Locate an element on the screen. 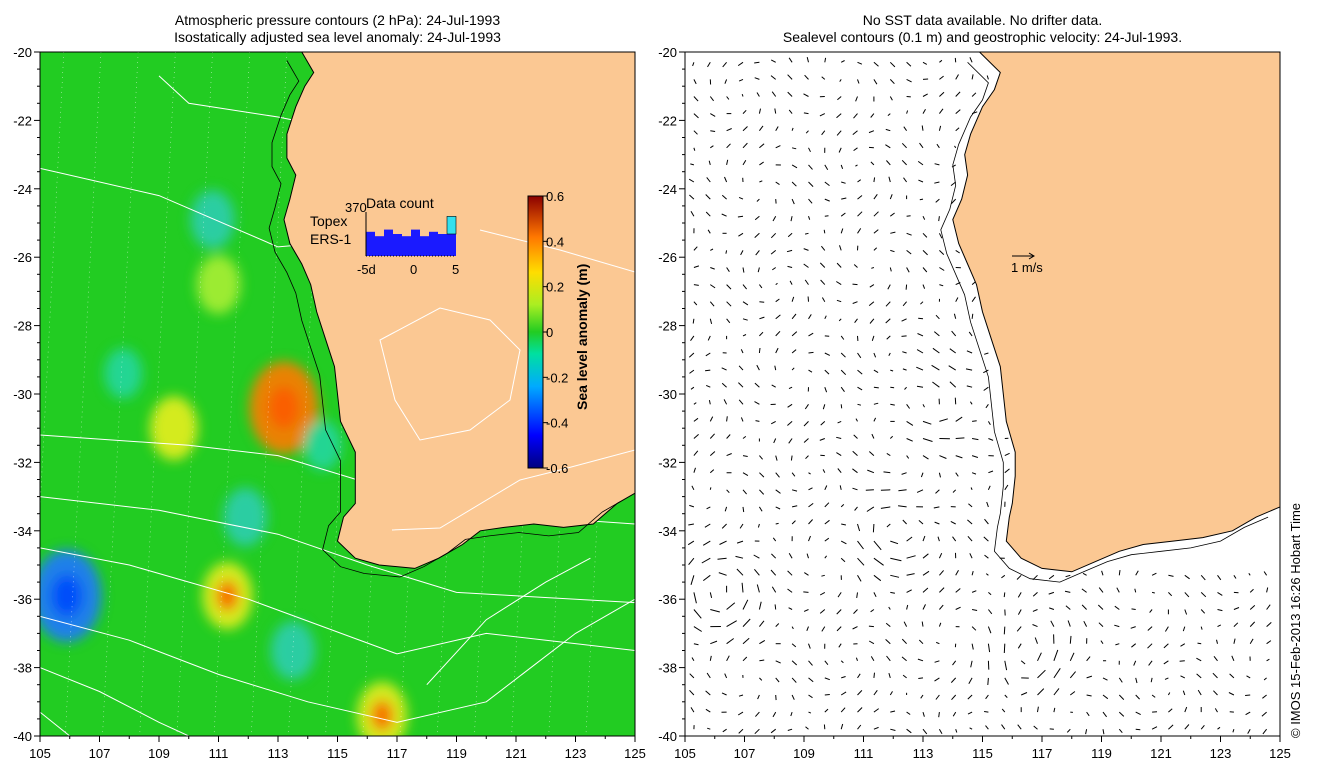  land-pressure-loop is located at coordinates (450, 374).